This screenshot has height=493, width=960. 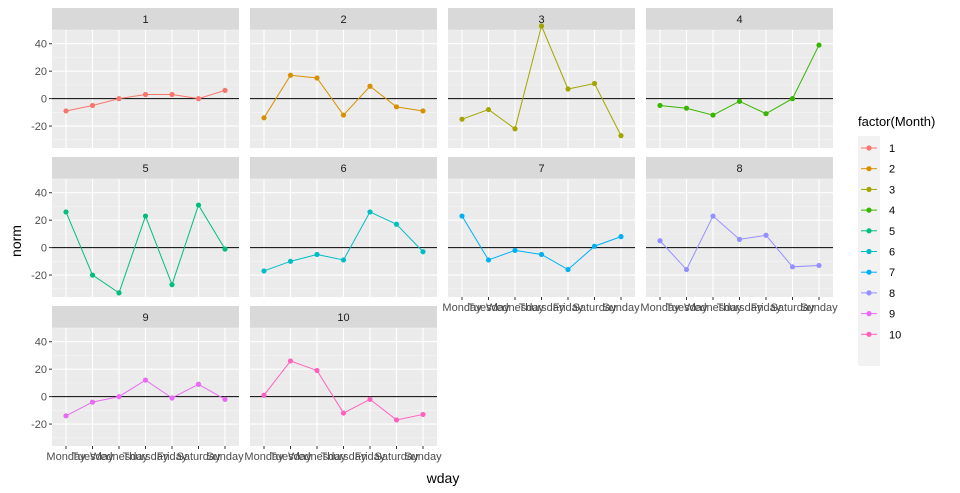 I want to click on legend-label: 4, so click(x=892, y=211).